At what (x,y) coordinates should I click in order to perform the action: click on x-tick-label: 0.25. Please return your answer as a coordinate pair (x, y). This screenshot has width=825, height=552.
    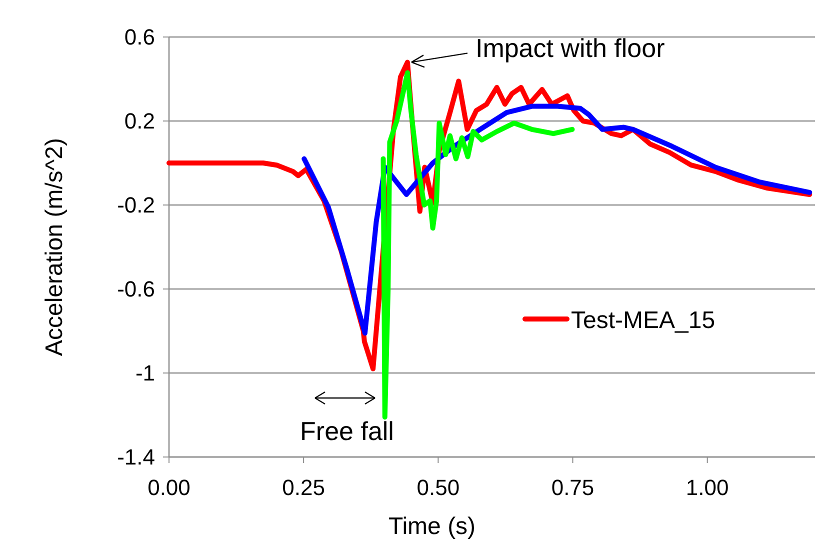
    Looking at the image, I should click on (303, 487).